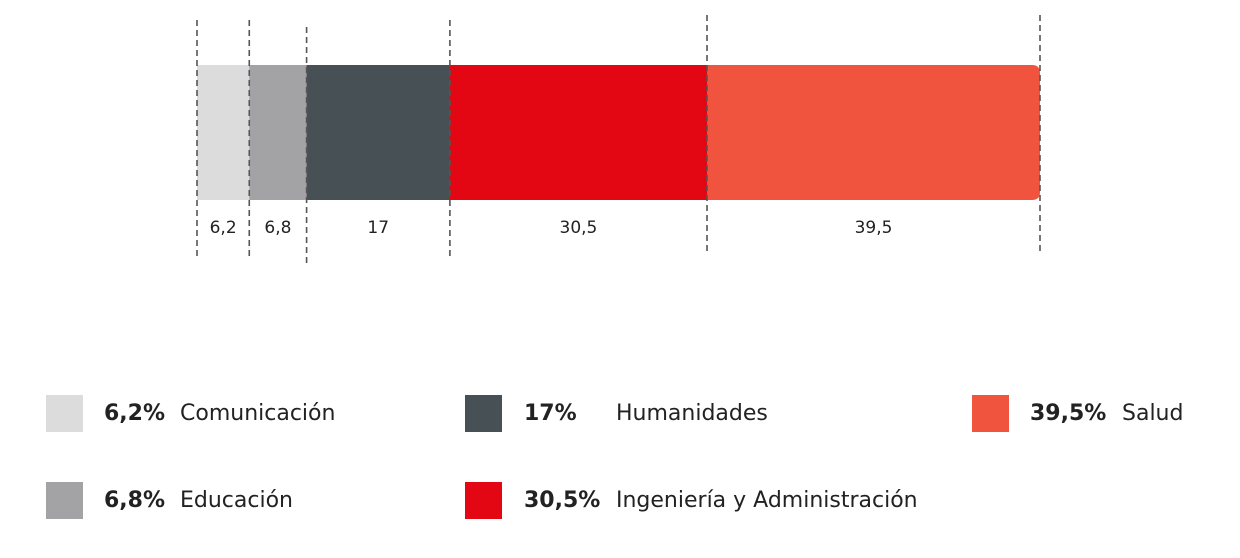  Describe the element at coordinates (223, 228) in the screenshot. I see `value-label-comunicacion: 6,2` at that location.